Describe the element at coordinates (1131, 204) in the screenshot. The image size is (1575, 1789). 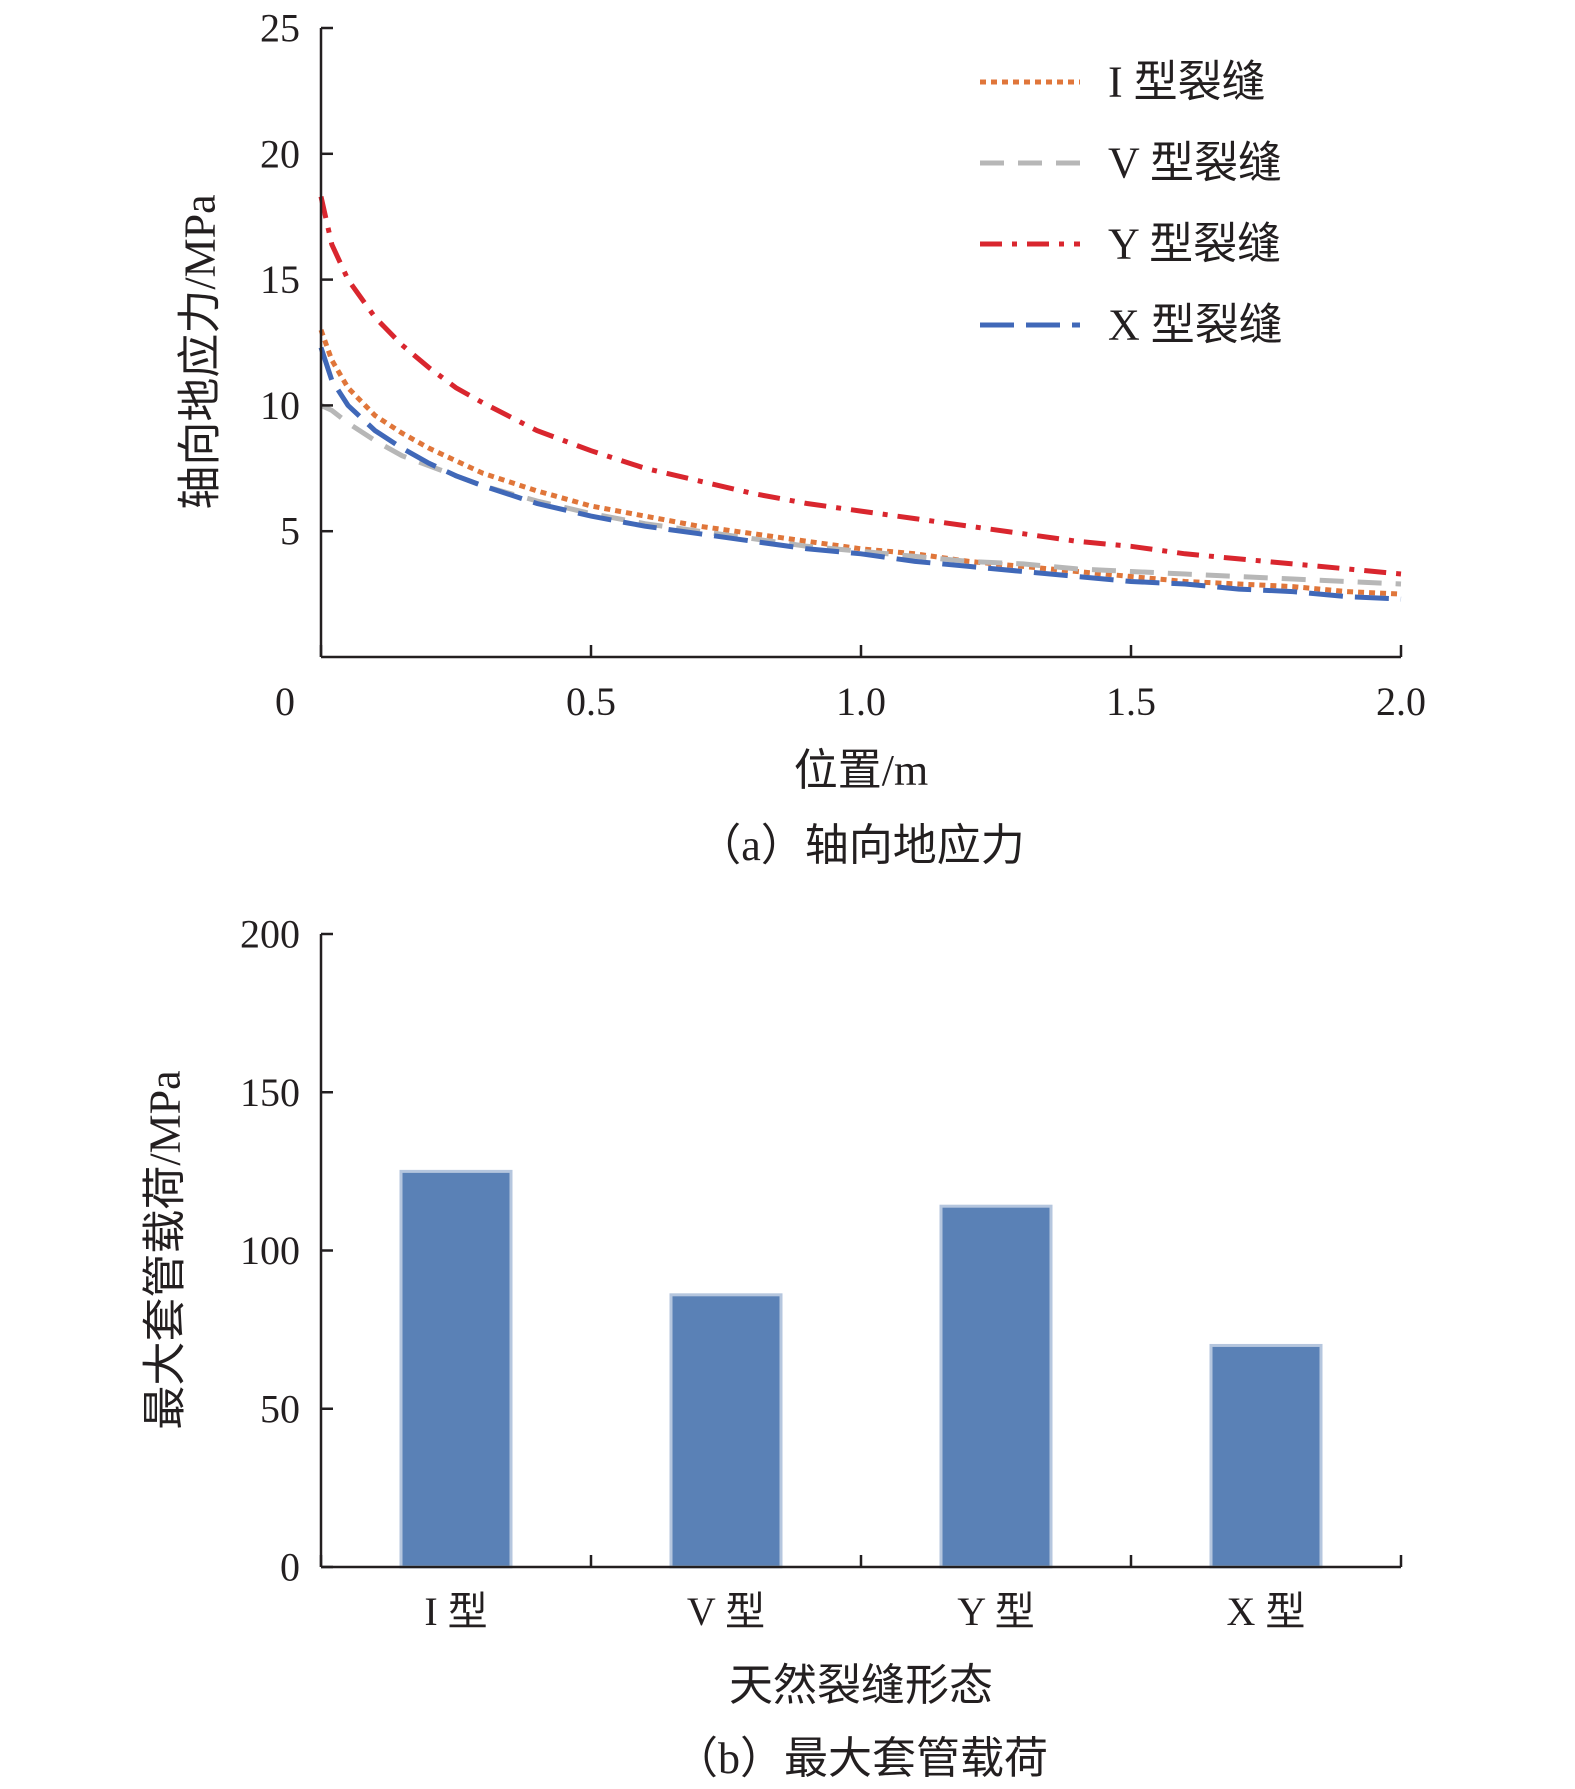
I see `legend: I 型裂缝 V 型裂缝 Y 型裂缝 X 型裂缝` at that location.